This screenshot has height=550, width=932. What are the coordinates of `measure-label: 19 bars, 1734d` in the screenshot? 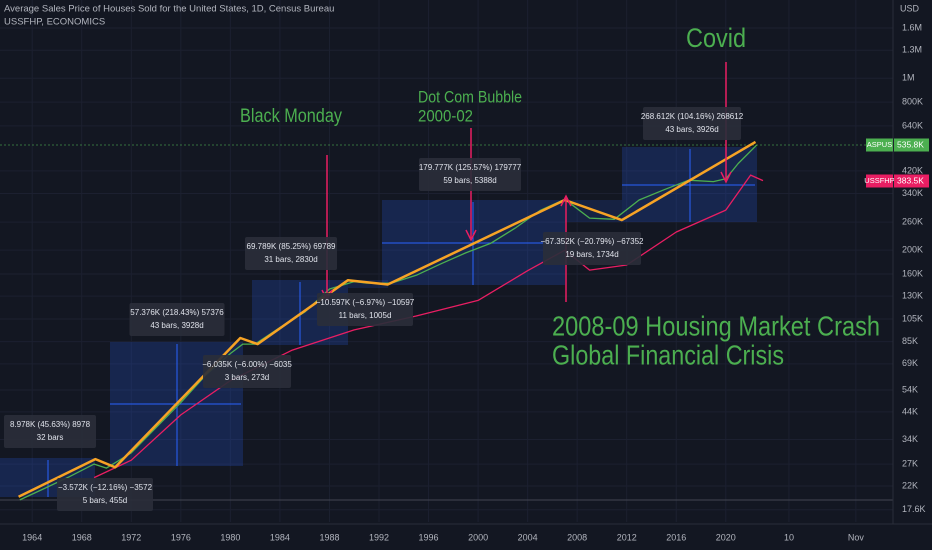 It's located at (591, 254).